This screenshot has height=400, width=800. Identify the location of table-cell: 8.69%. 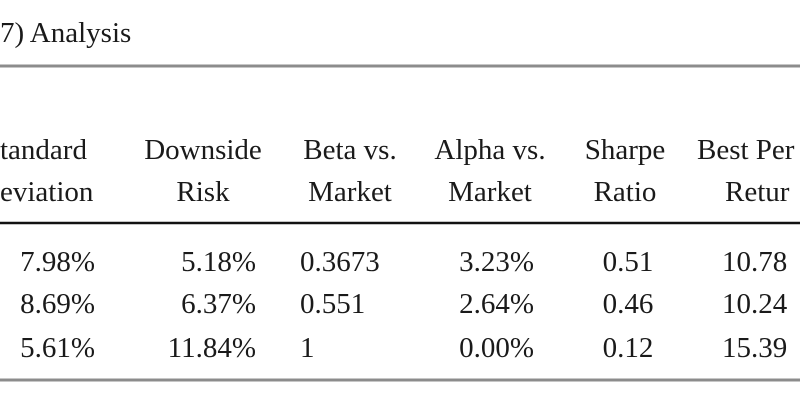
(57, 304).